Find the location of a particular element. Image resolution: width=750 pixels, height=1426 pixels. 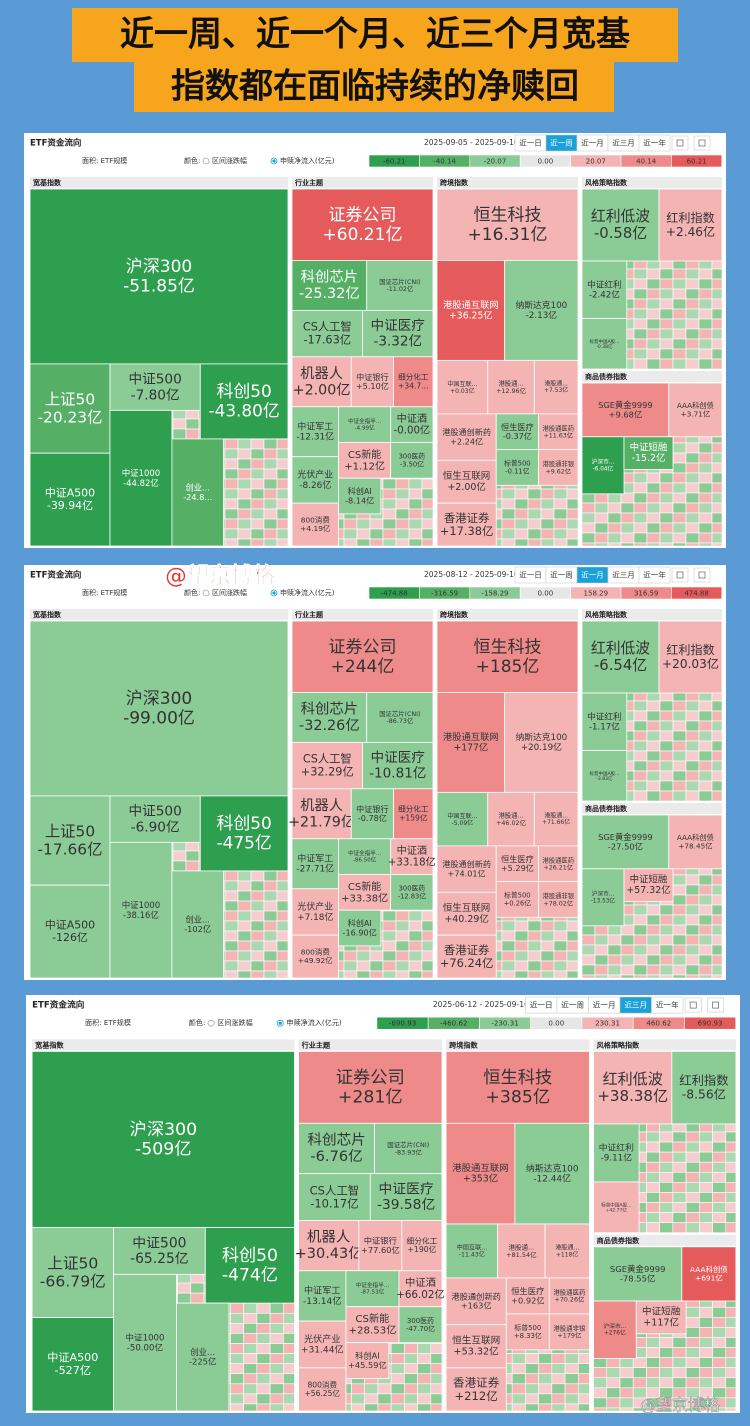

tile-name: 香港证券 is located at coordinates (467, 950).